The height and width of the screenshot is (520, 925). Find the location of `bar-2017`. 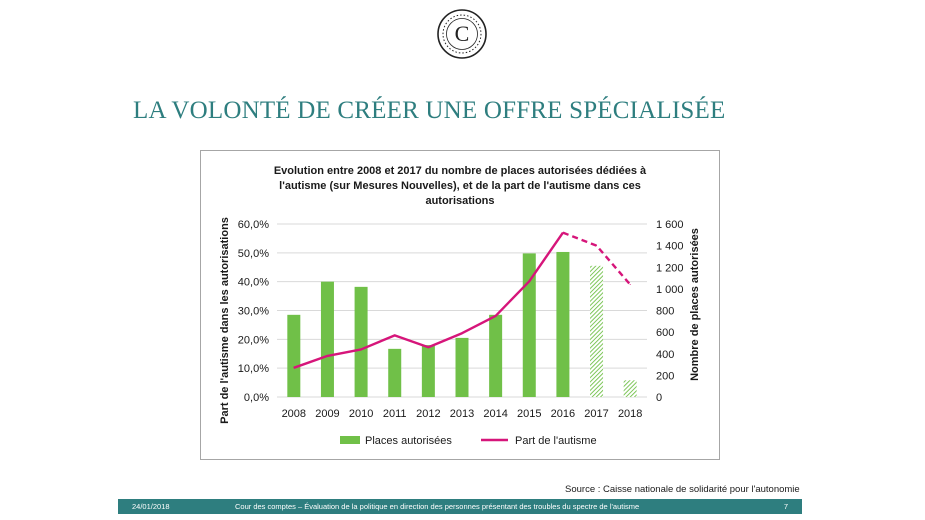

bar-2017 is located at coordinates (597, 331).